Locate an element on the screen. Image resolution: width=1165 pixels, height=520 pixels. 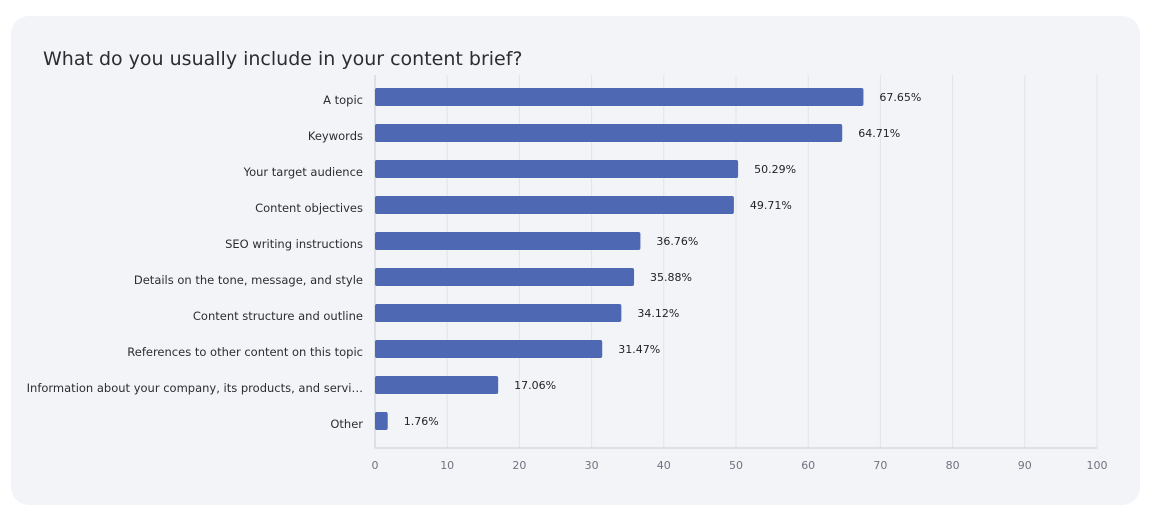
x-tick-label: 40 is located at coordinates (664, 465).